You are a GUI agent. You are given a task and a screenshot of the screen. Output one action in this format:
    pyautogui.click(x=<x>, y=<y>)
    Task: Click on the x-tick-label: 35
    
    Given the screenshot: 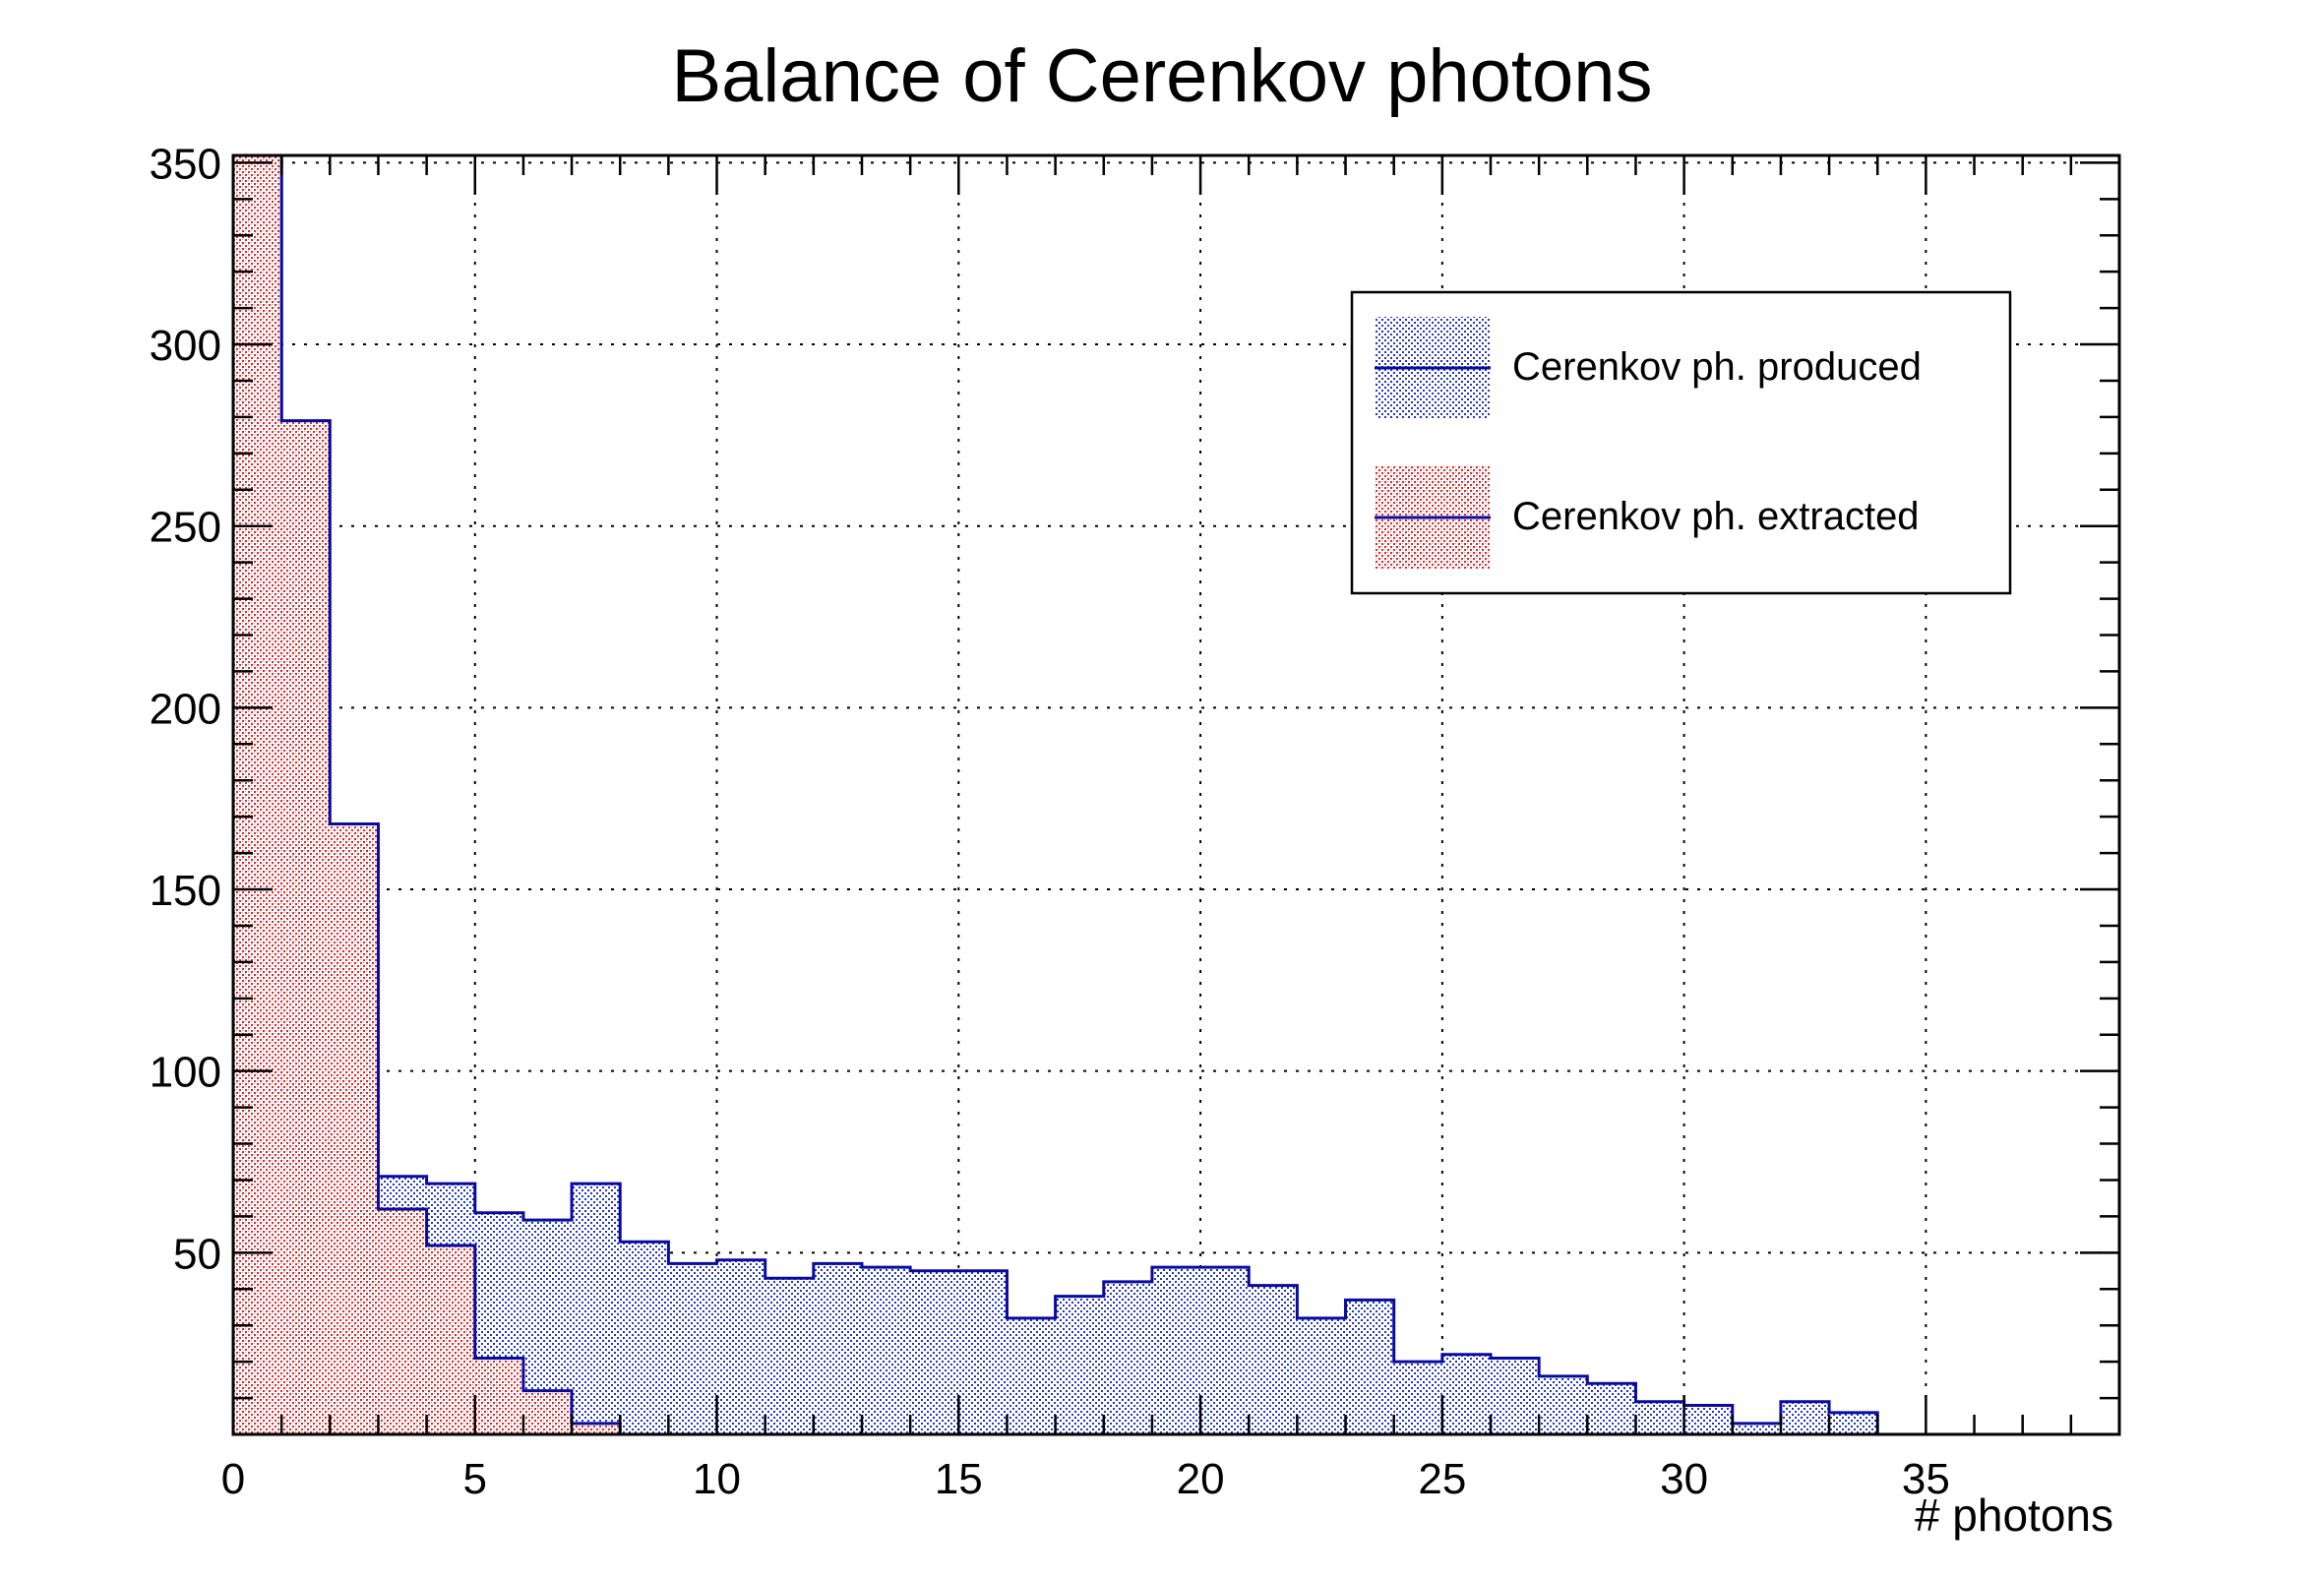 What is the action you would take?
    pyautogui.click(x=1926, y=1479)
    